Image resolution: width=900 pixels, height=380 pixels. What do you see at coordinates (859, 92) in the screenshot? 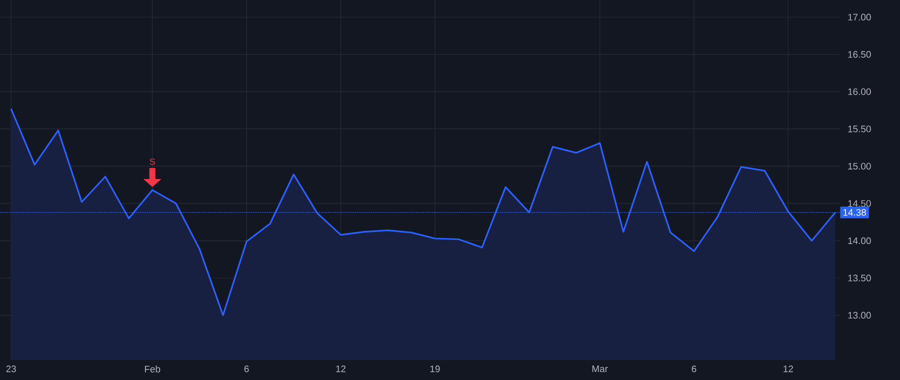
I see `y-tick-label: 16.00` at bounding box center [859, 92].